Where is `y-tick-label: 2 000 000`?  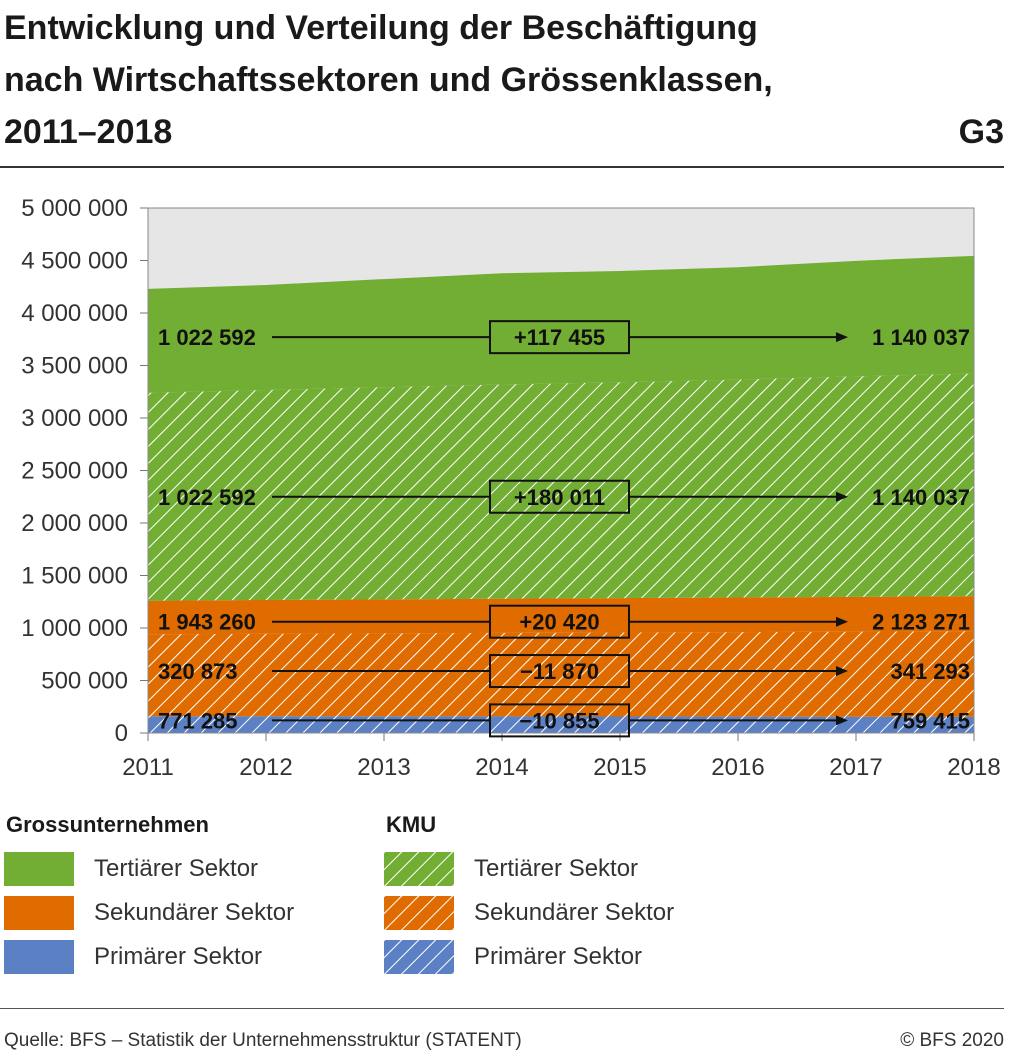
y-tick-label: 2 000 000 is located at coordinates (74, 523).